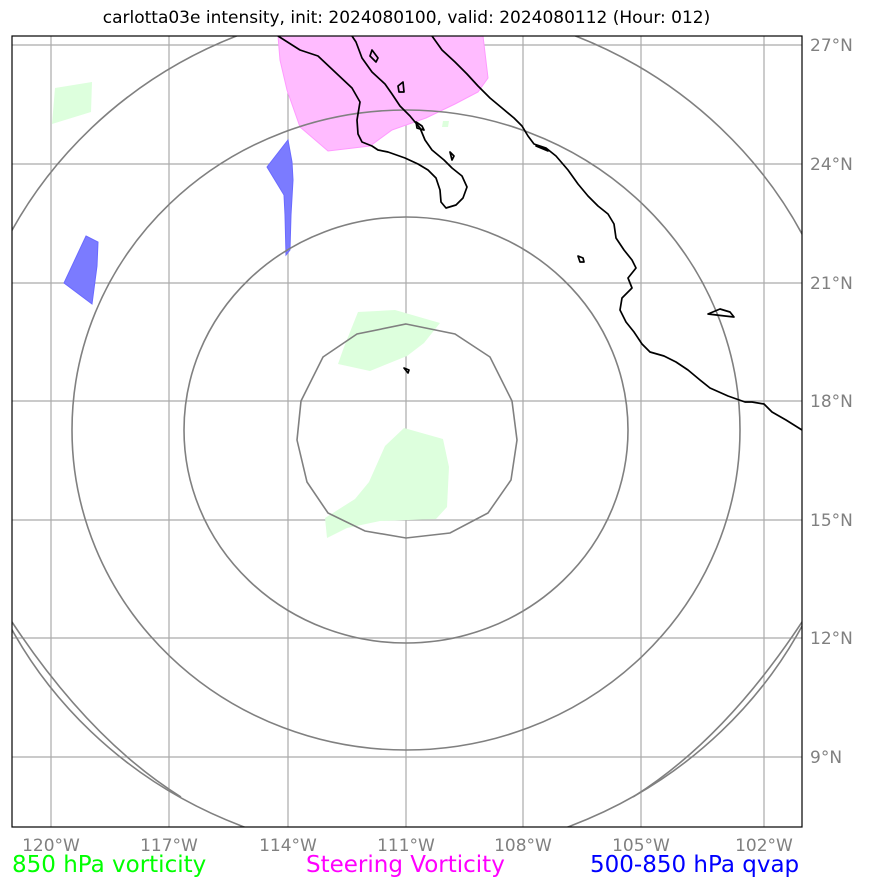  Describe the element at coordinates (109, 865) in the screenshot. I see `legend-850-vorticity: 850 hPa vorticity` at that location.